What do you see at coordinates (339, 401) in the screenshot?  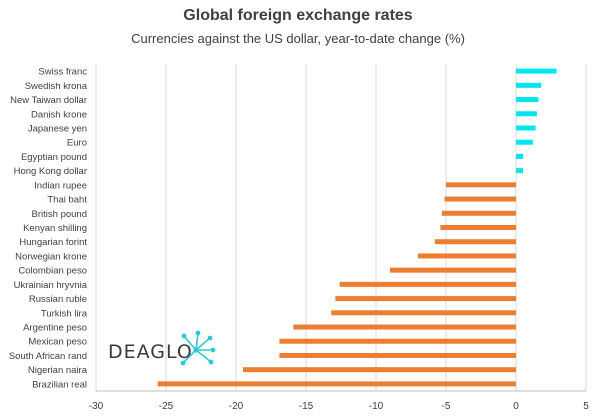 I see `x-axis: -30 -25 -20 -15 -10 -5 0 5` at bounding box center [339, 401].